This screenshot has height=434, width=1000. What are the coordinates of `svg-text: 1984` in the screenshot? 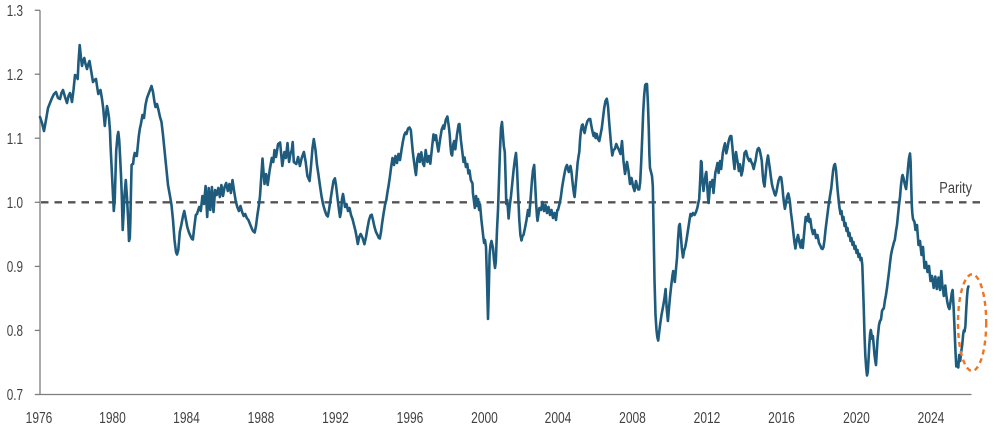 It's located at (186, 418).